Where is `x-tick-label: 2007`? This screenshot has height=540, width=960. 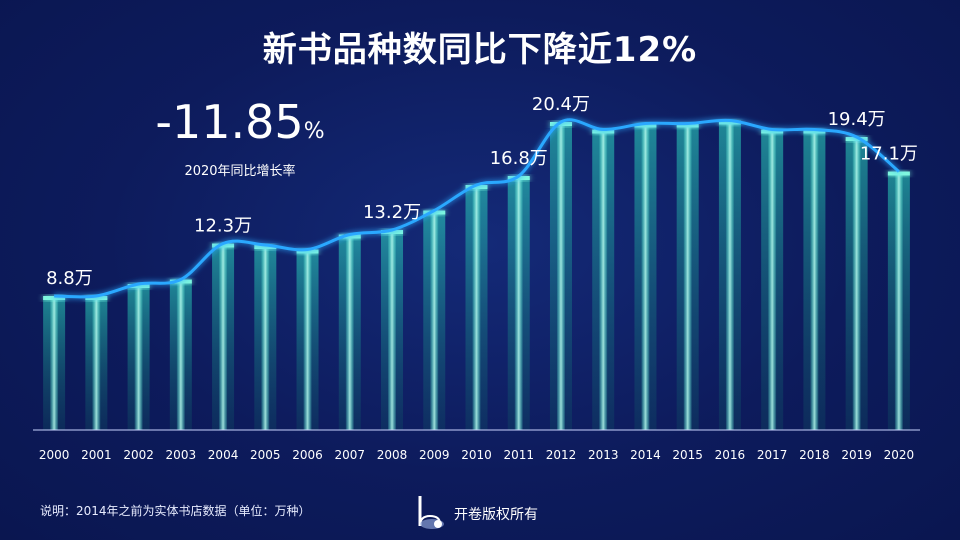
x-tick-label: 2007 is located at coordinates (350, 455).